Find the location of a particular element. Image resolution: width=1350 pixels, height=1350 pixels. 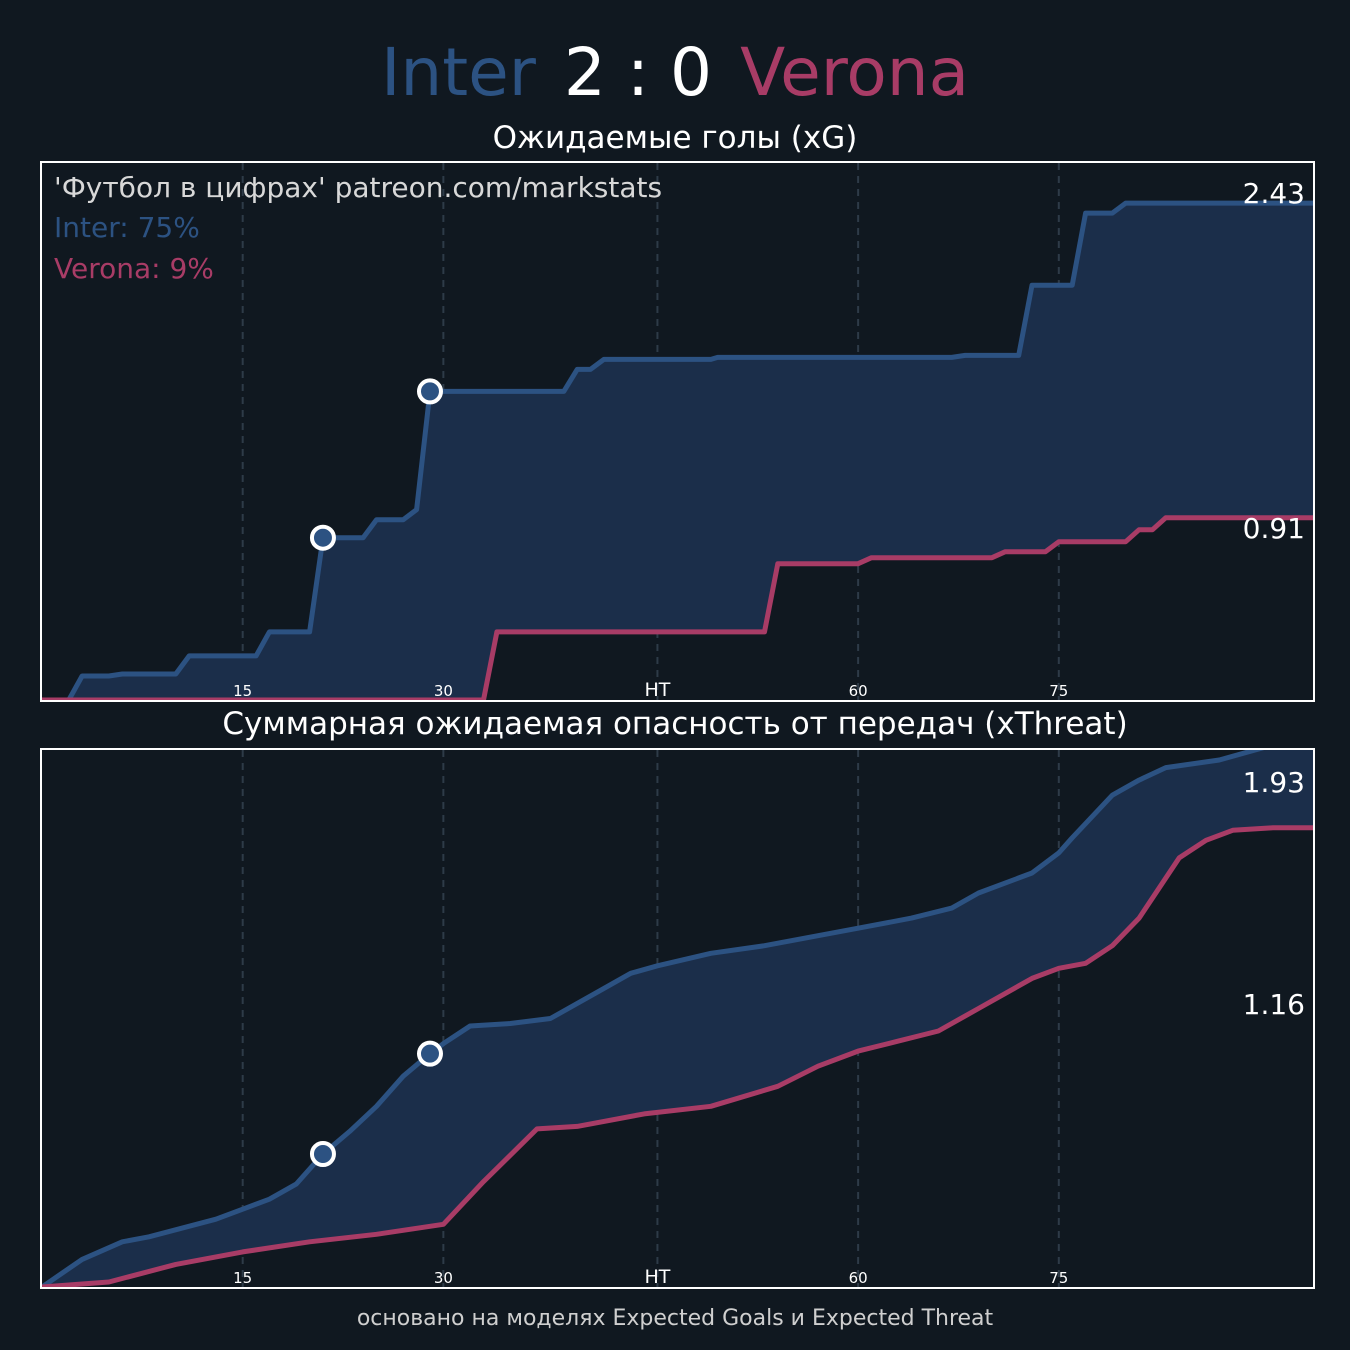

match-score: 2 : 0 is located at coordinates (638, 72).